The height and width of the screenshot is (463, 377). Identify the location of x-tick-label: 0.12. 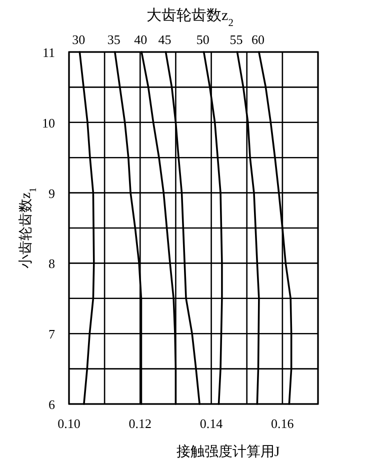
(140, 423).